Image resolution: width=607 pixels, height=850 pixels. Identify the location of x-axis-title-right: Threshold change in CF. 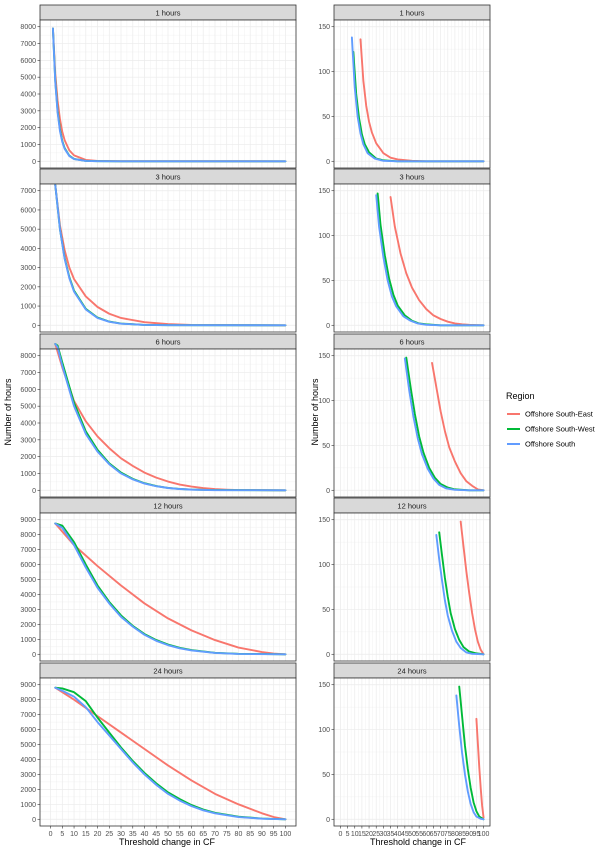
(418, 842).